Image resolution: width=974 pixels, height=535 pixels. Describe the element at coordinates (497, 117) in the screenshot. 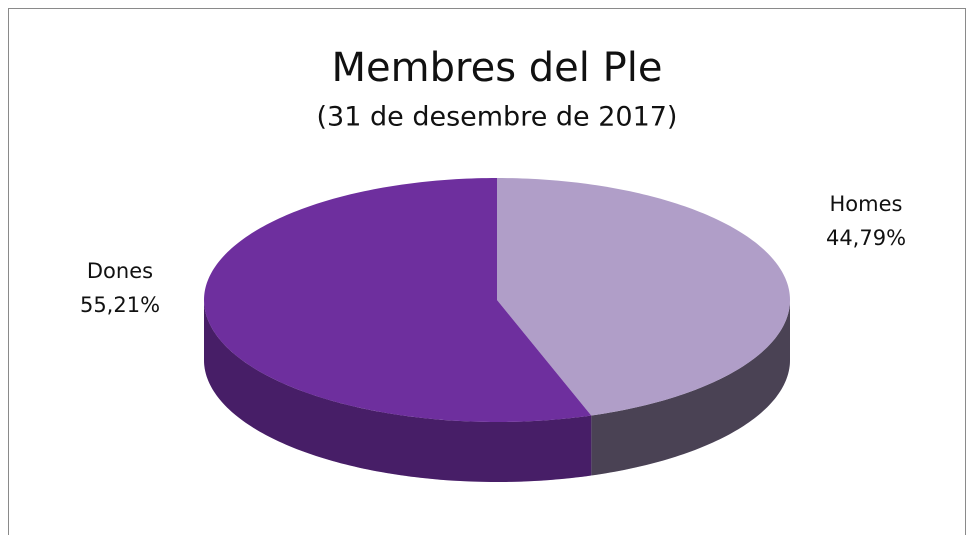

I see `chart-subtitle: (31 de desembre de 2017)` at that location.